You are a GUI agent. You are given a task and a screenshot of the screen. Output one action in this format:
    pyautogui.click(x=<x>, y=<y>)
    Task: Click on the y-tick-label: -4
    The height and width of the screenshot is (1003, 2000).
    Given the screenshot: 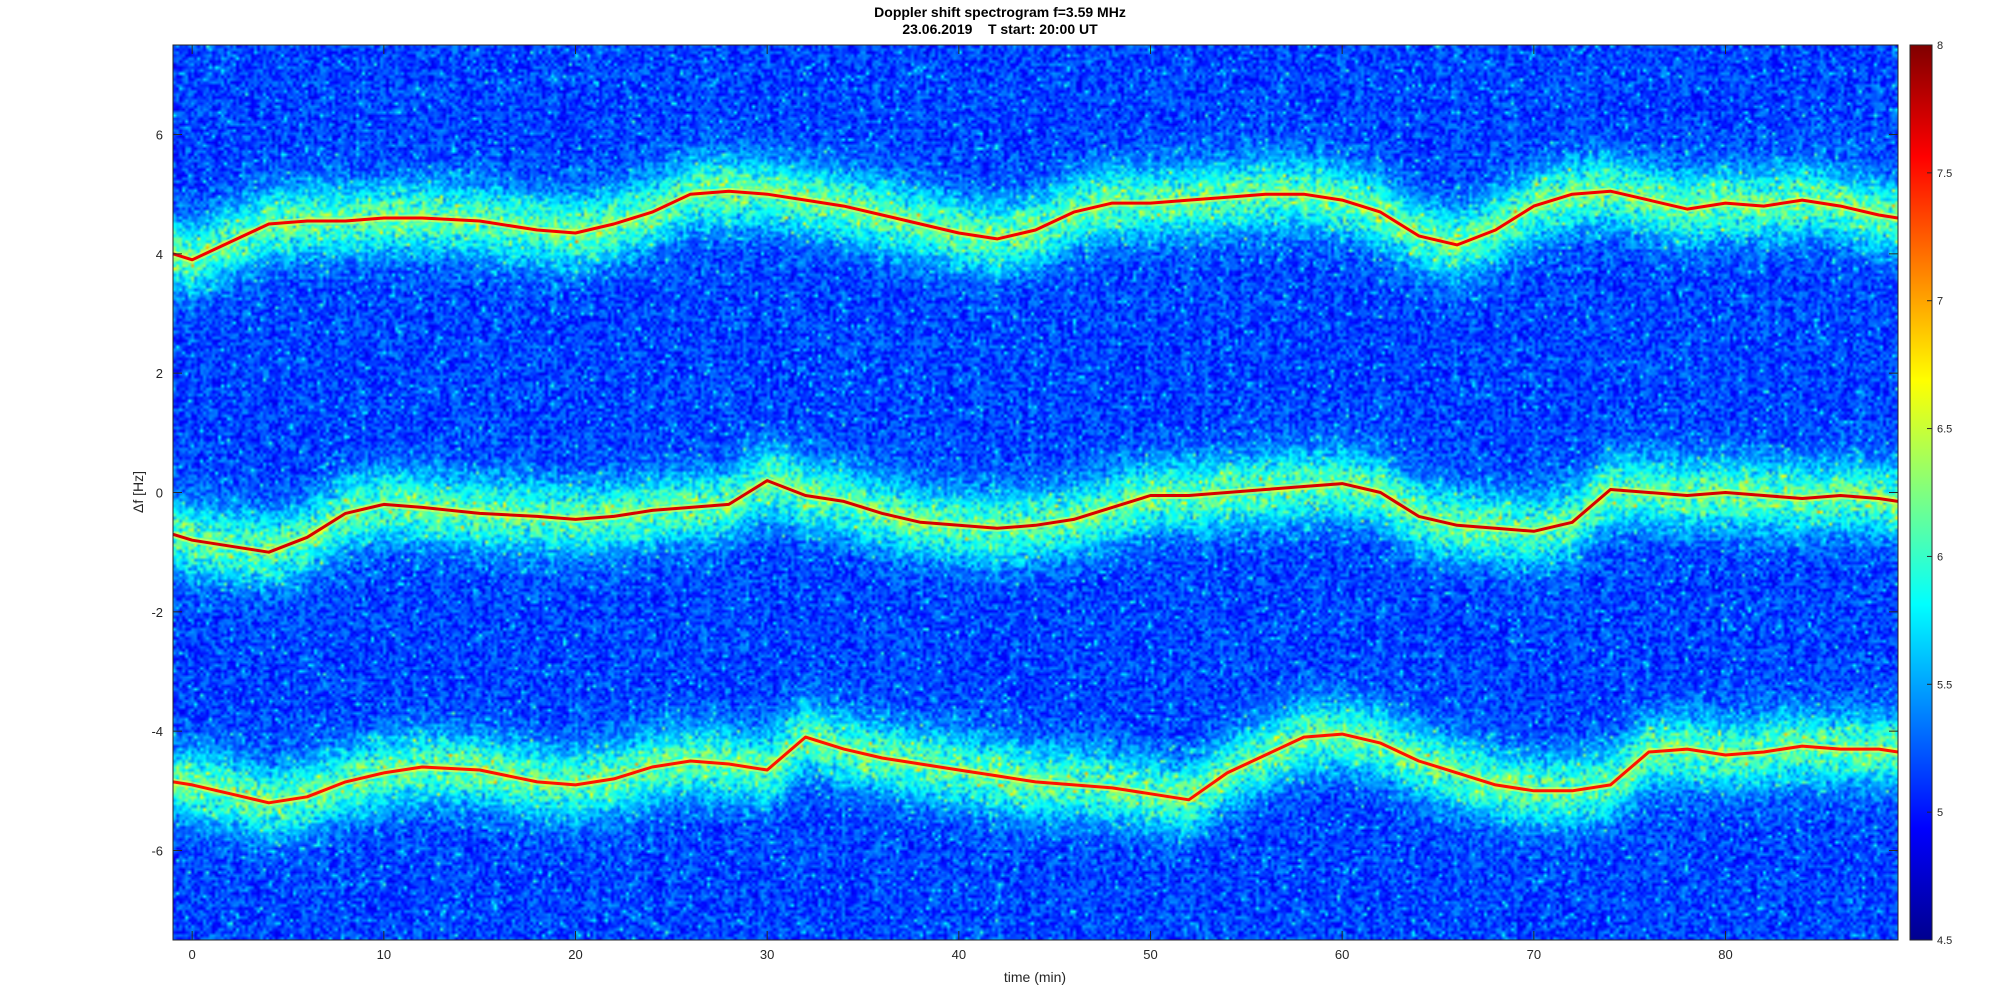 What is the action you would take?
    pyautogui.click(x=157, y=731)
    